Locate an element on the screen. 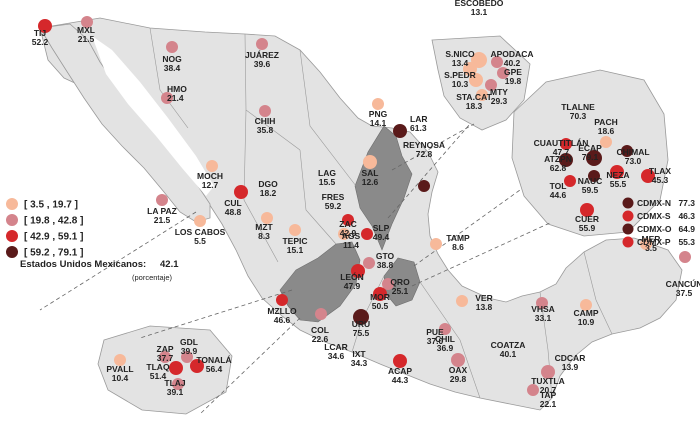 Image resolution: width=700 pixels, height=430 pixels. city-name: CUL is located at coordinates (232, 203).